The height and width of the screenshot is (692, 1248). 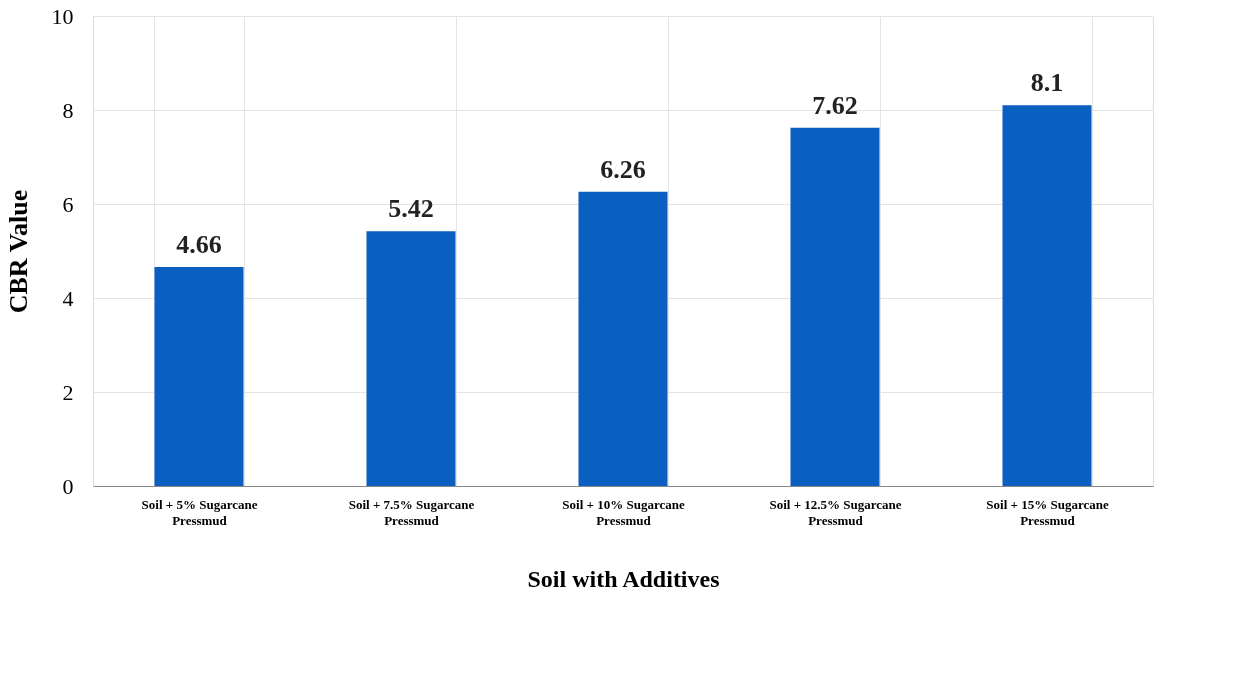 What do you see at coordinates (1047, 83) in the screenshot?
I see `data-label: 8.1` at bounding box center [1047, 83].